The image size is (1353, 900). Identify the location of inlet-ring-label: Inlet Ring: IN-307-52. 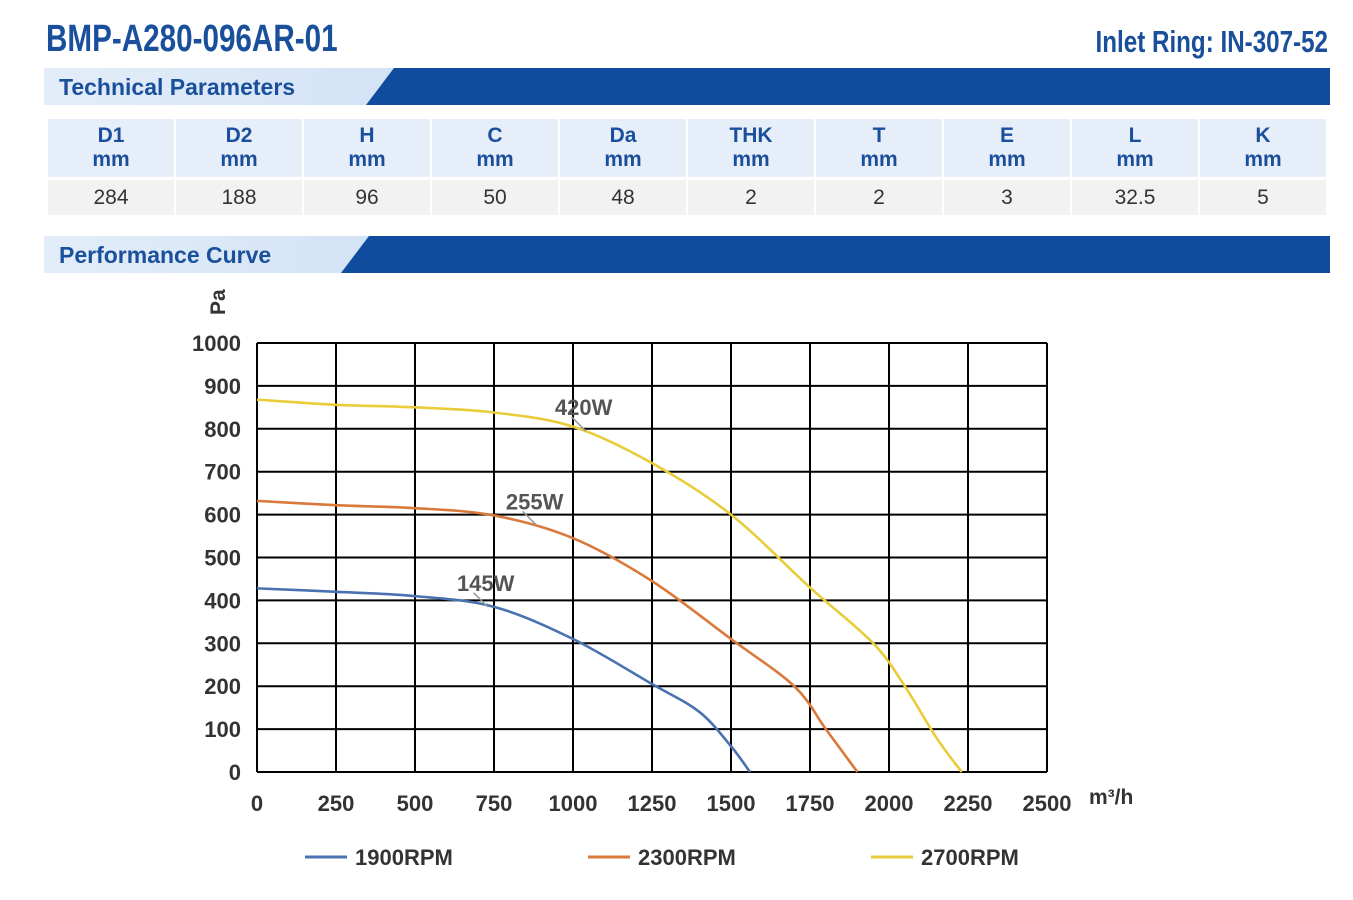
(1211, 41).